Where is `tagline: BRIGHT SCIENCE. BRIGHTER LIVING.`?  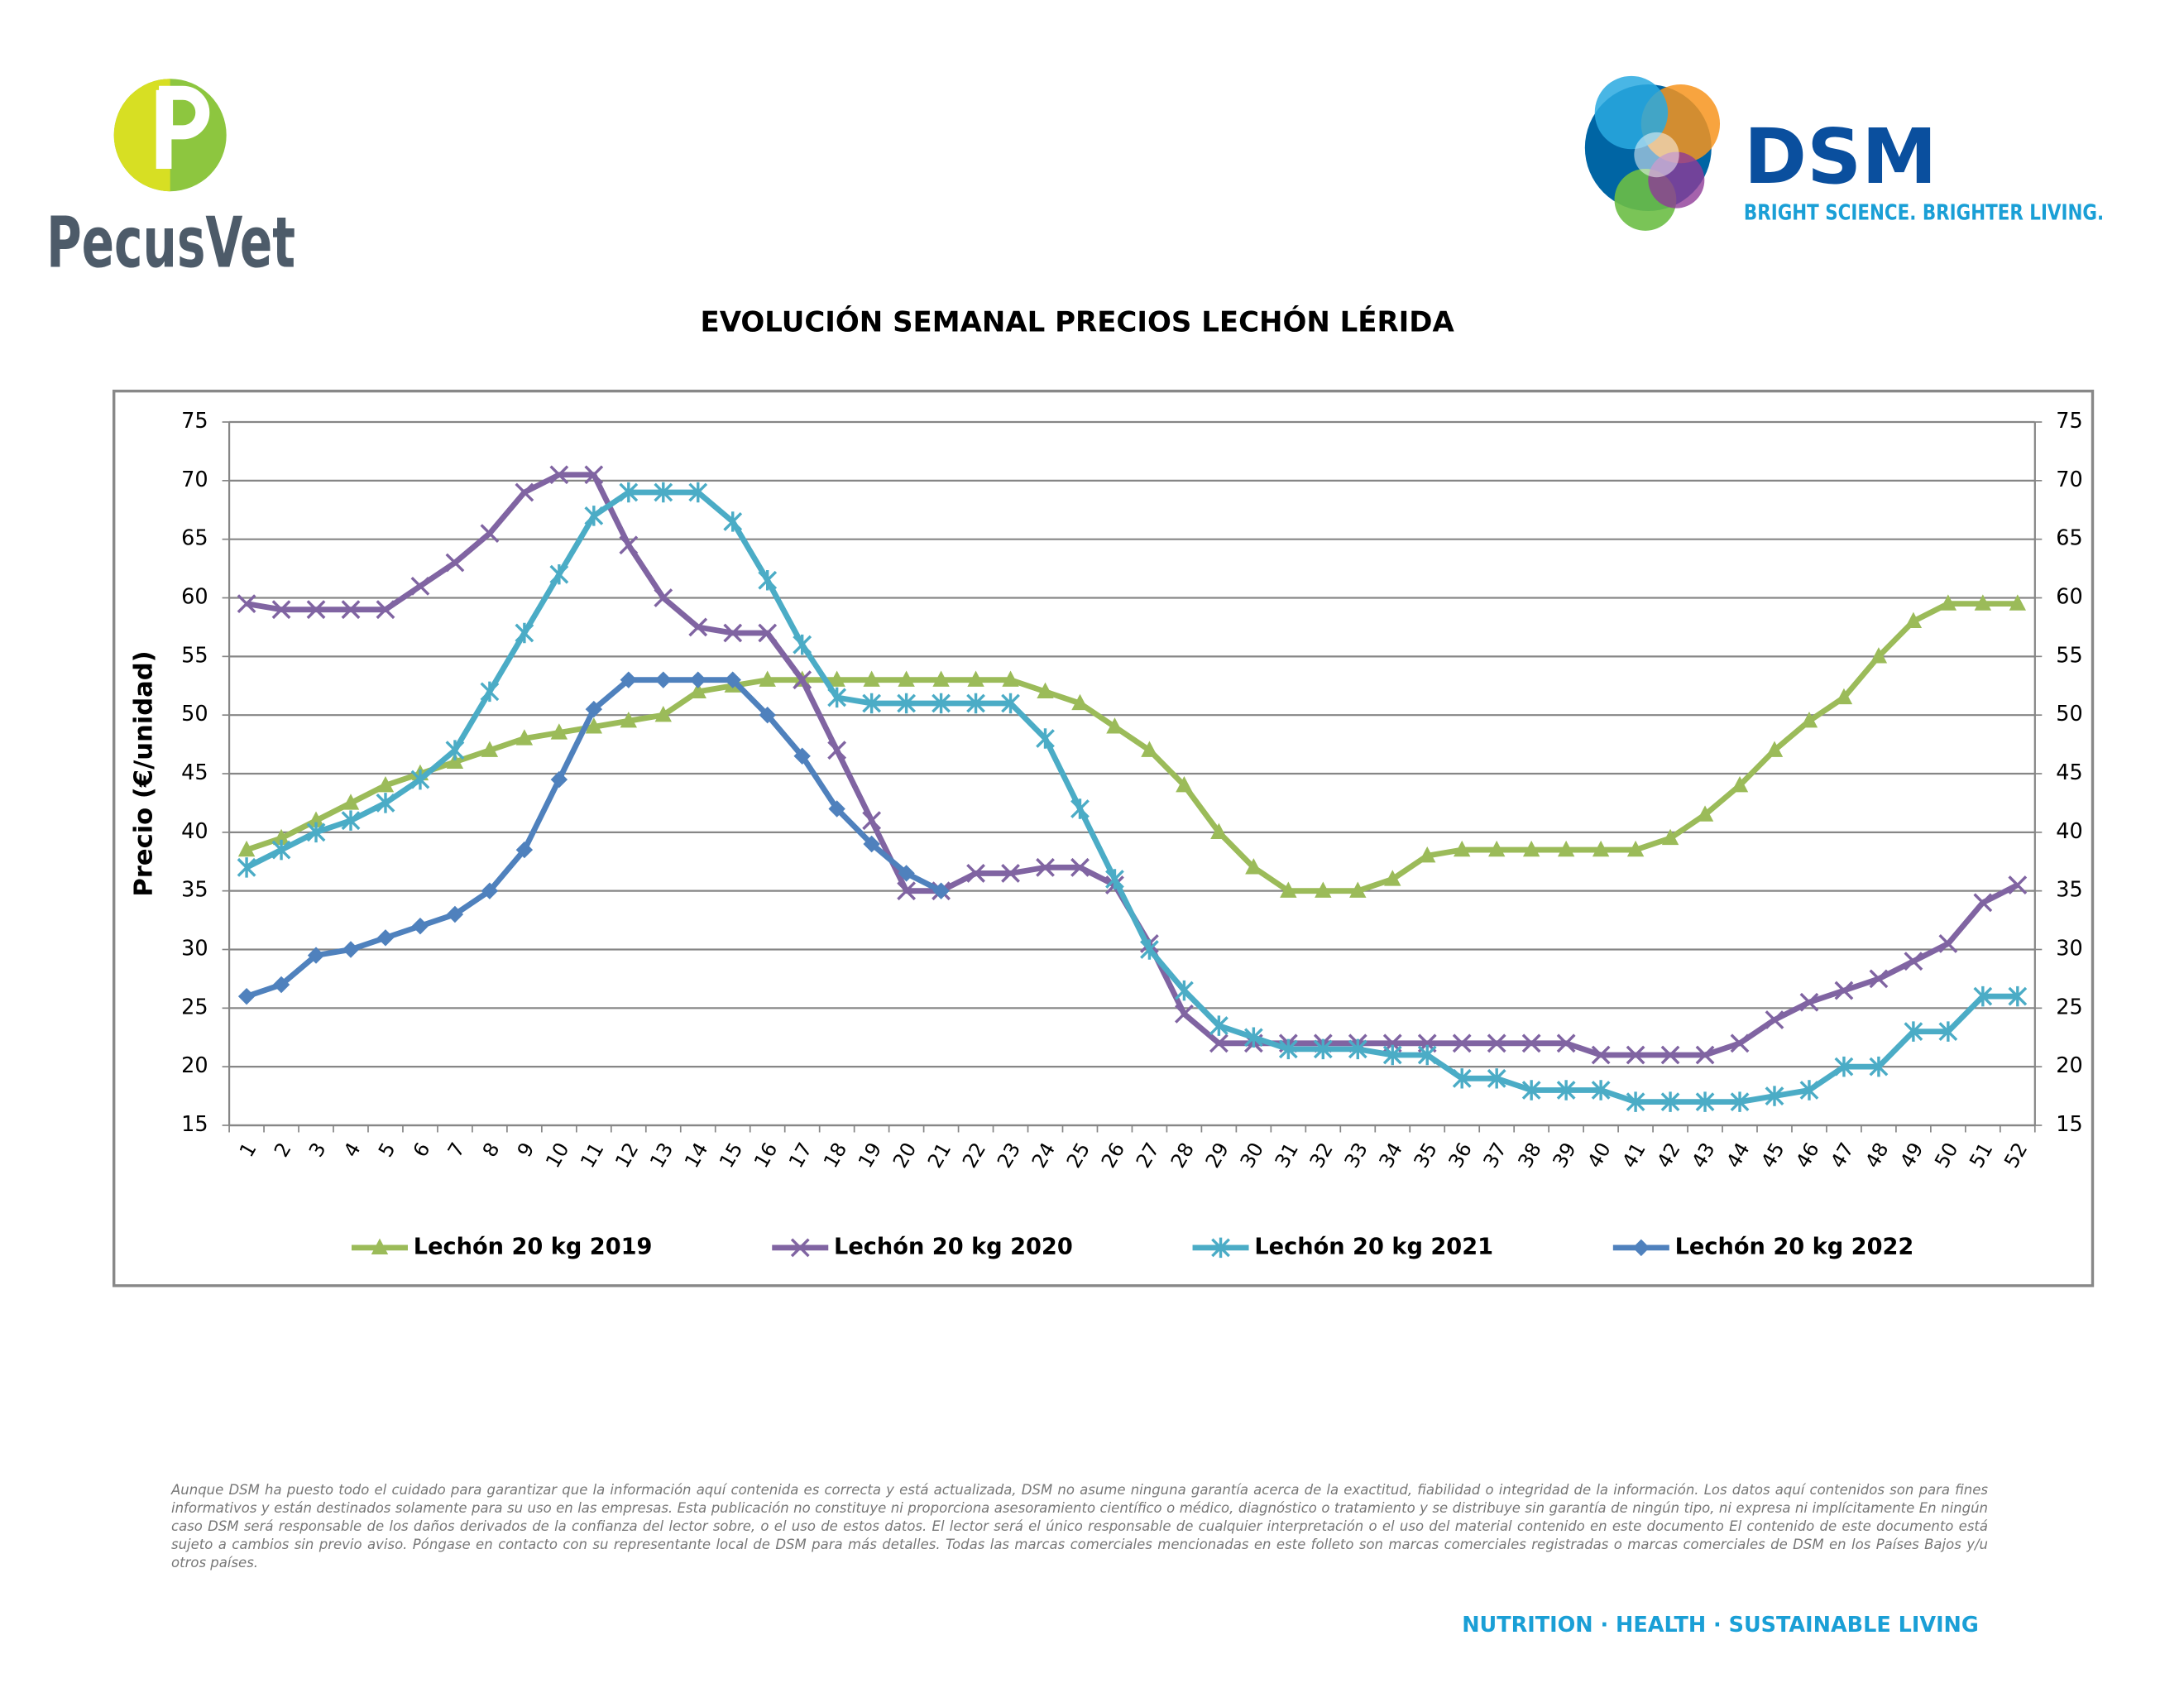
tagline: BRIGHT SCIENCE. BRIGHTER LIVING. is located at coordinates (1924, 212).